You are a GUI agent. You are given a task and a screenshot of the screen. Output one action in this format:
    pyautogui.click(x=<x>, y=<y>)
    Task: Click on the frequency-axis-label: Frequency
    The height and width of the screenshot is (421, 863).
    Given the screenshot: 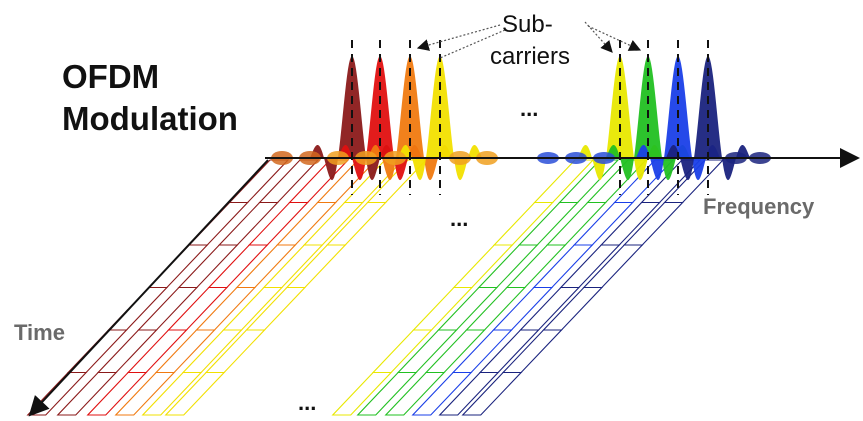 What is the action you would take?
    pyautogui.click(x=759, y=206)
    